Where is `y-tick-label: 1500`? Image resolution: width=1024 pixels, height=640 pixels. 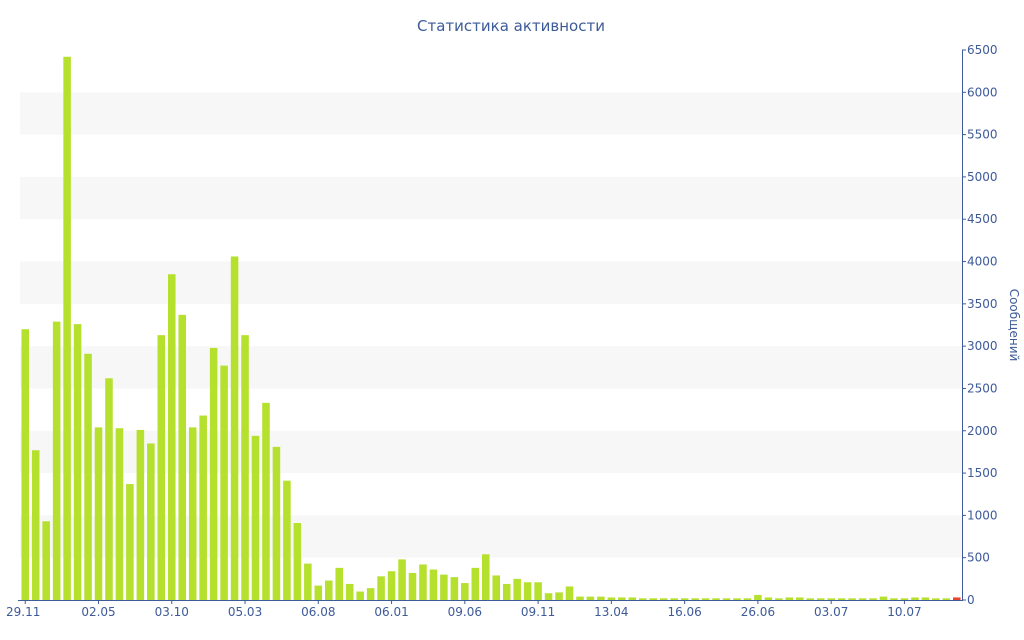
y-tick-label: 1500 is located at coordinates (982, 473).